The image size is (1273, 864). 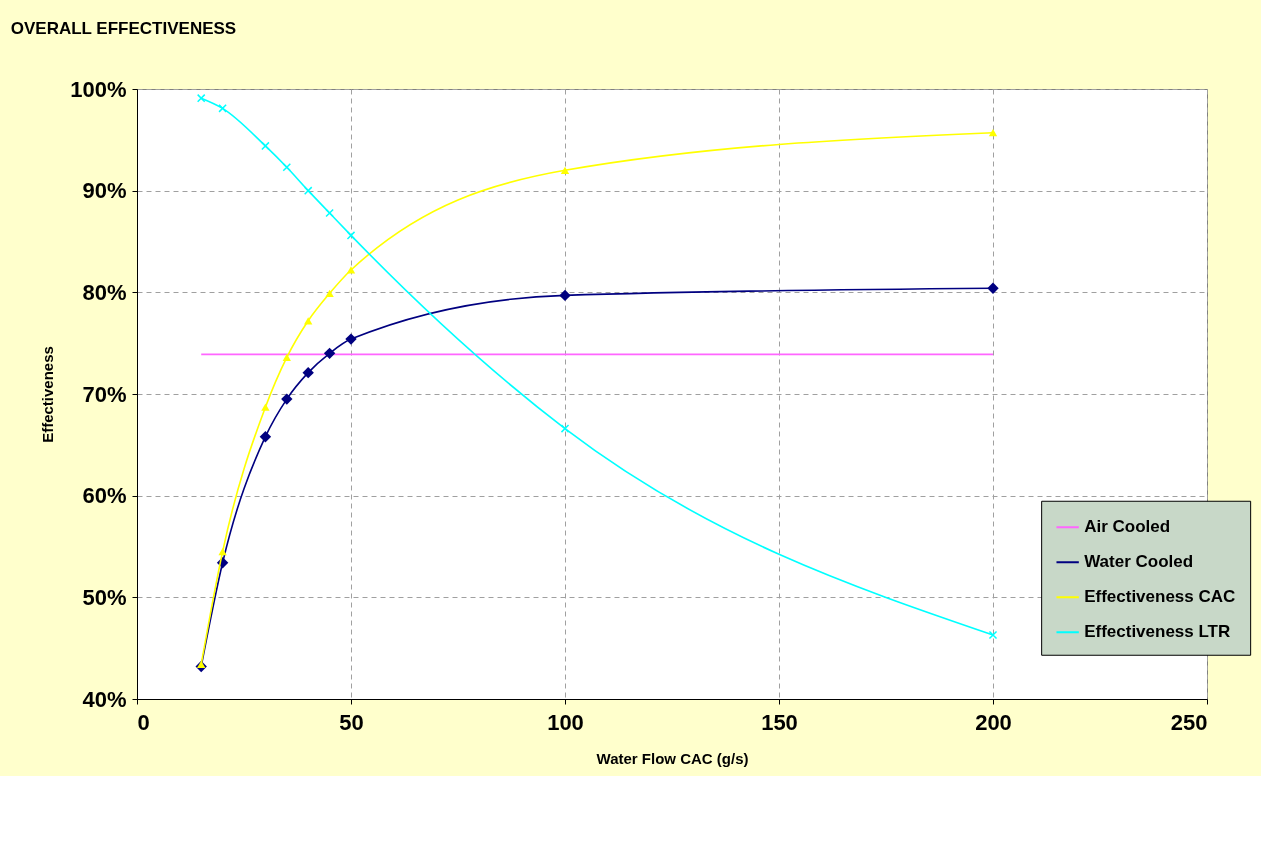 I want to click on x-tick-label: 200, so click(x=993, y=722).